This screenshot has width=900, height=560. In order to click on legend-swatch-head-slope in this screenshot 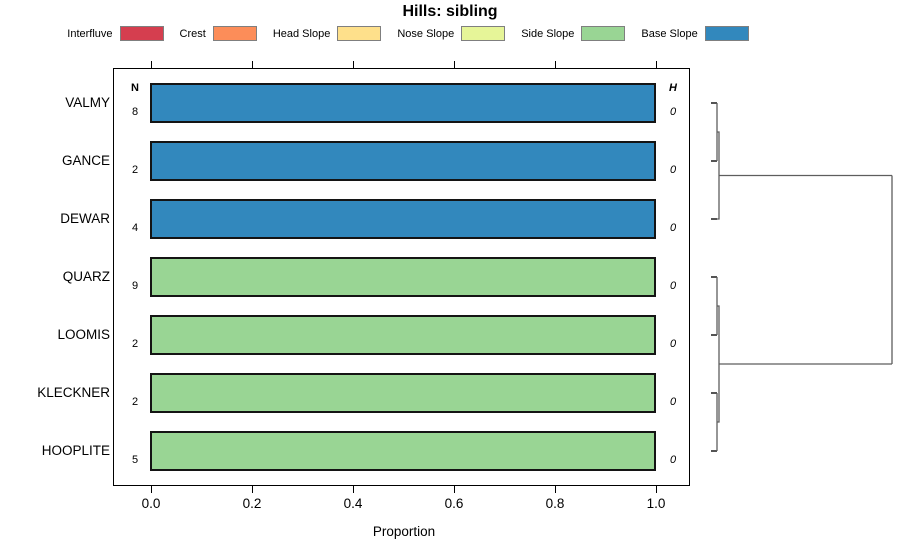, I will do `click(359, 33)`.